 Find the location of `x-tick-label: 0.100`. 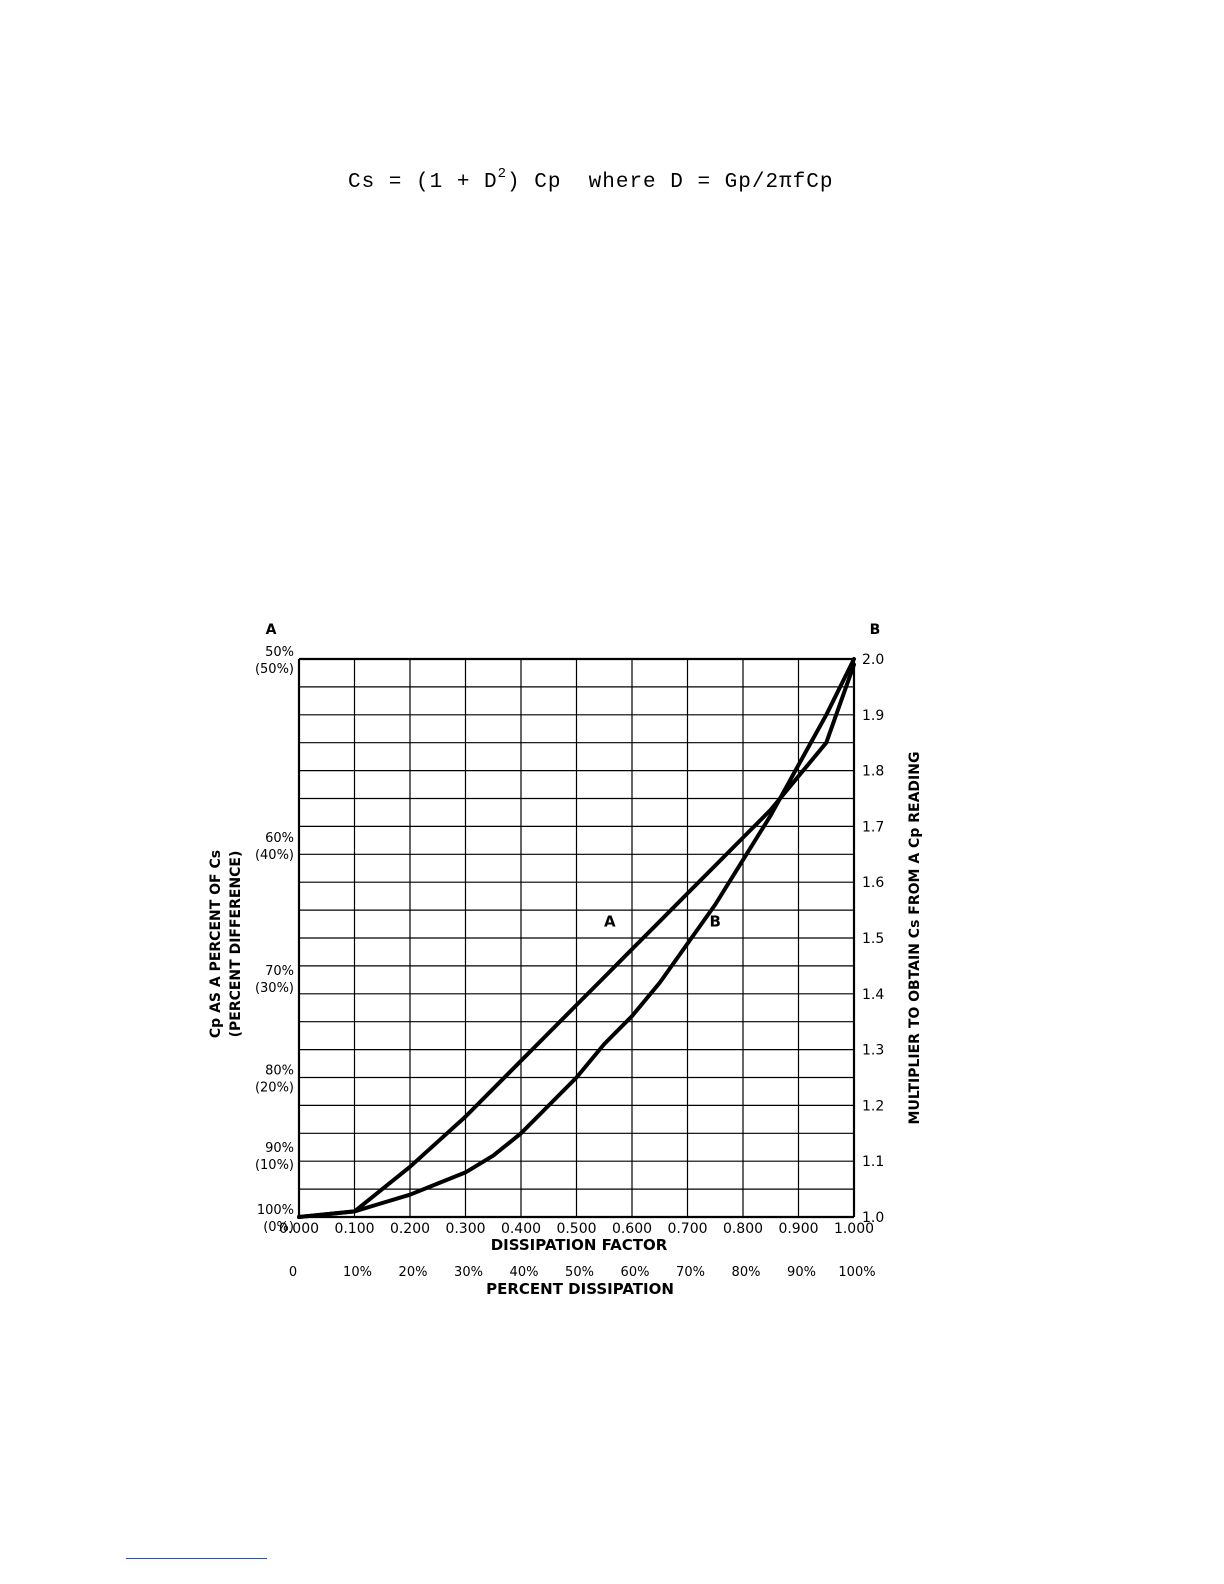

x-tick-label: 0.100 is located at coordinates (354, 1229).